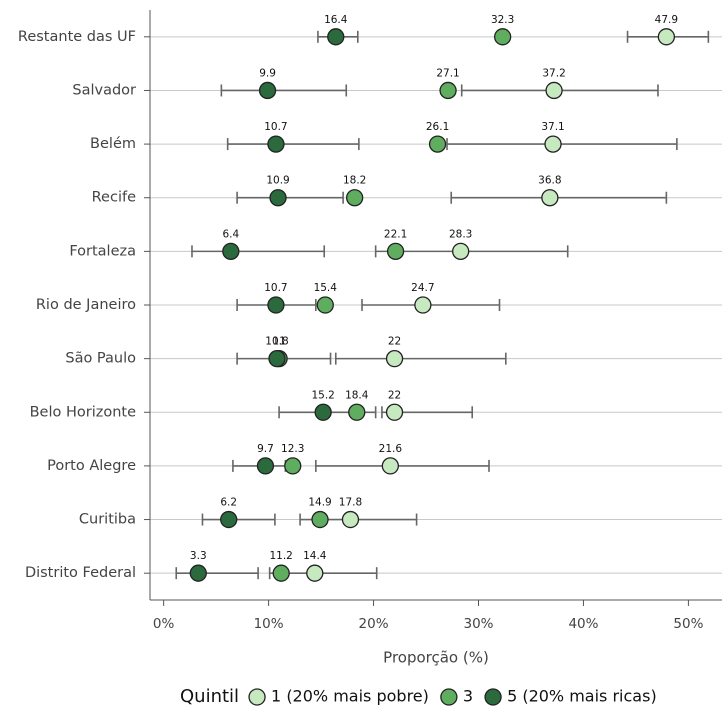 The width and height of the screenshot is (723, 710). What do you see at coordinates (228, 503) in the screenshot?
I see `data-label: 6.2` at bounding box center [228, 503].